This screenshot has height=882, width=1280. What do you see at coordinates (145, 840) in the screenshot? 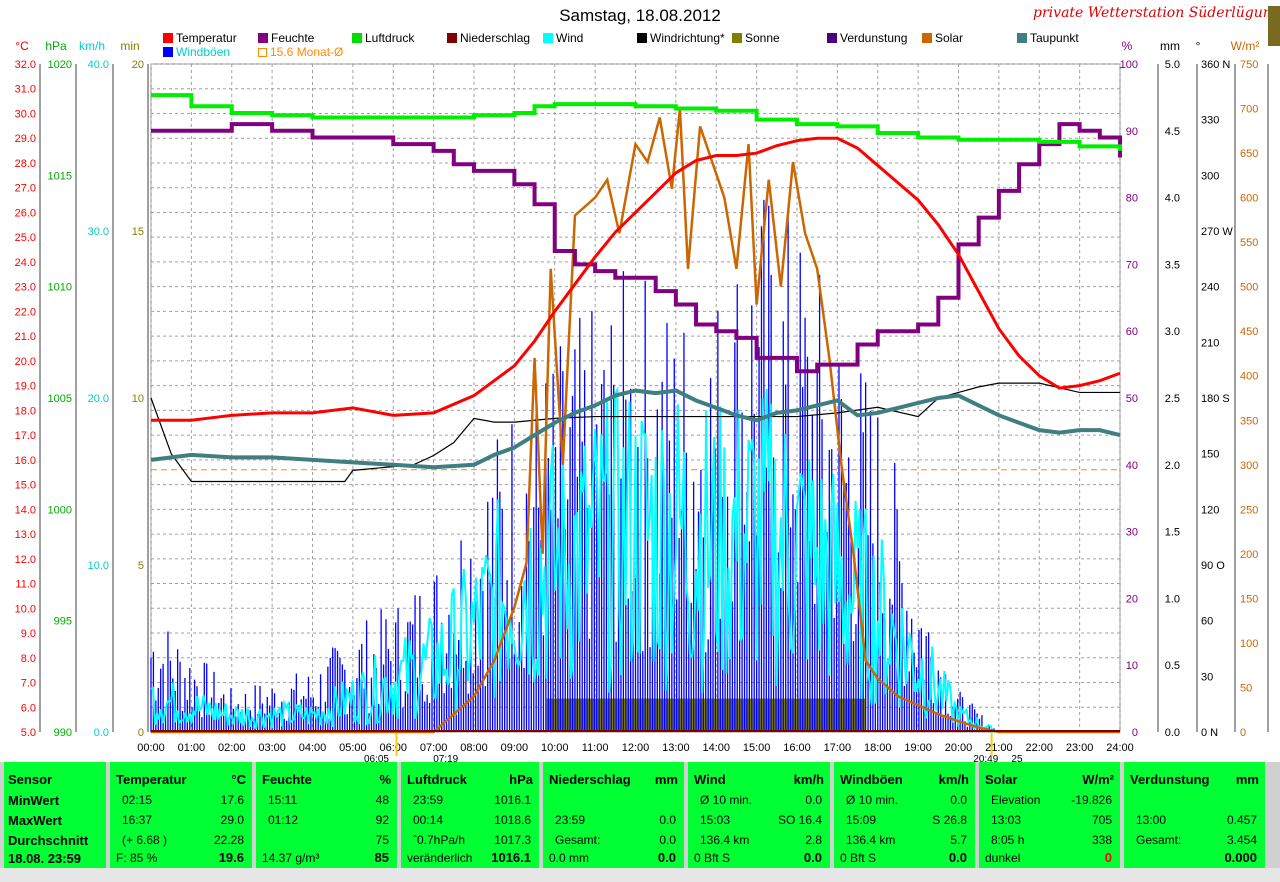
I see `panel-cell-label: (+ 6.68 )` at bounding box center [145, 840].